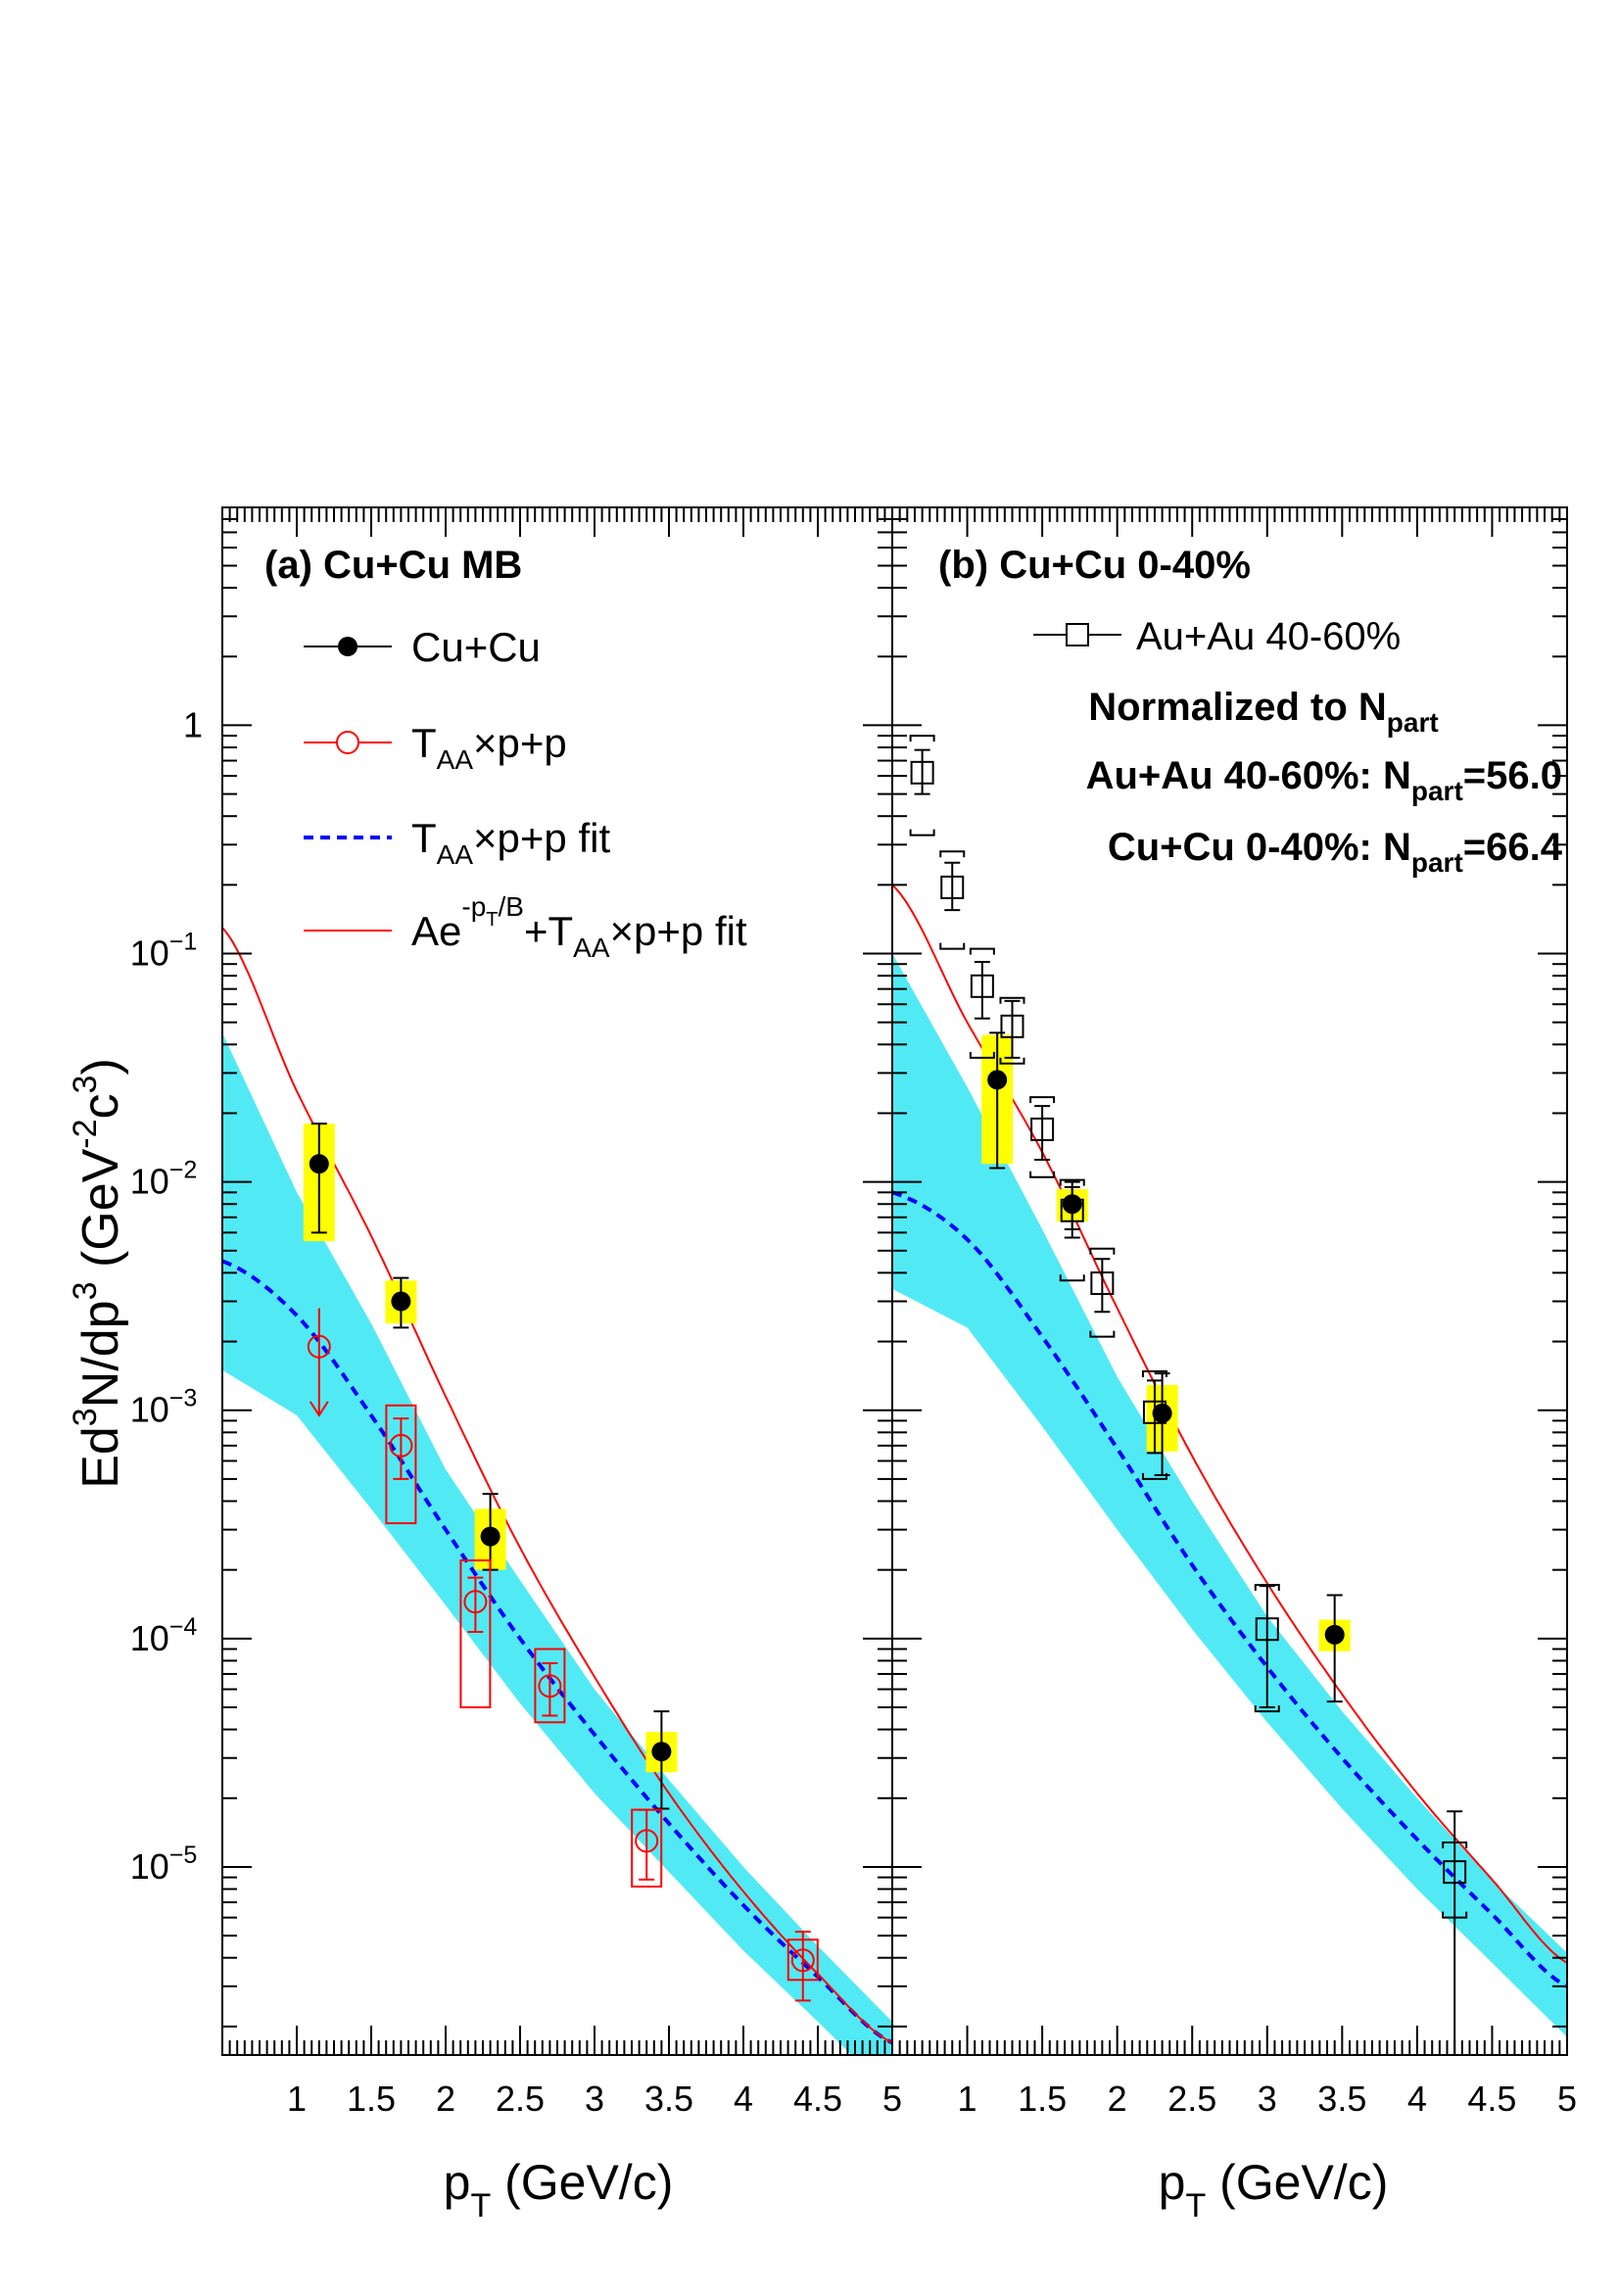  I want to click on y-axis-title-part-4: (GeV, so click(100, 1215).